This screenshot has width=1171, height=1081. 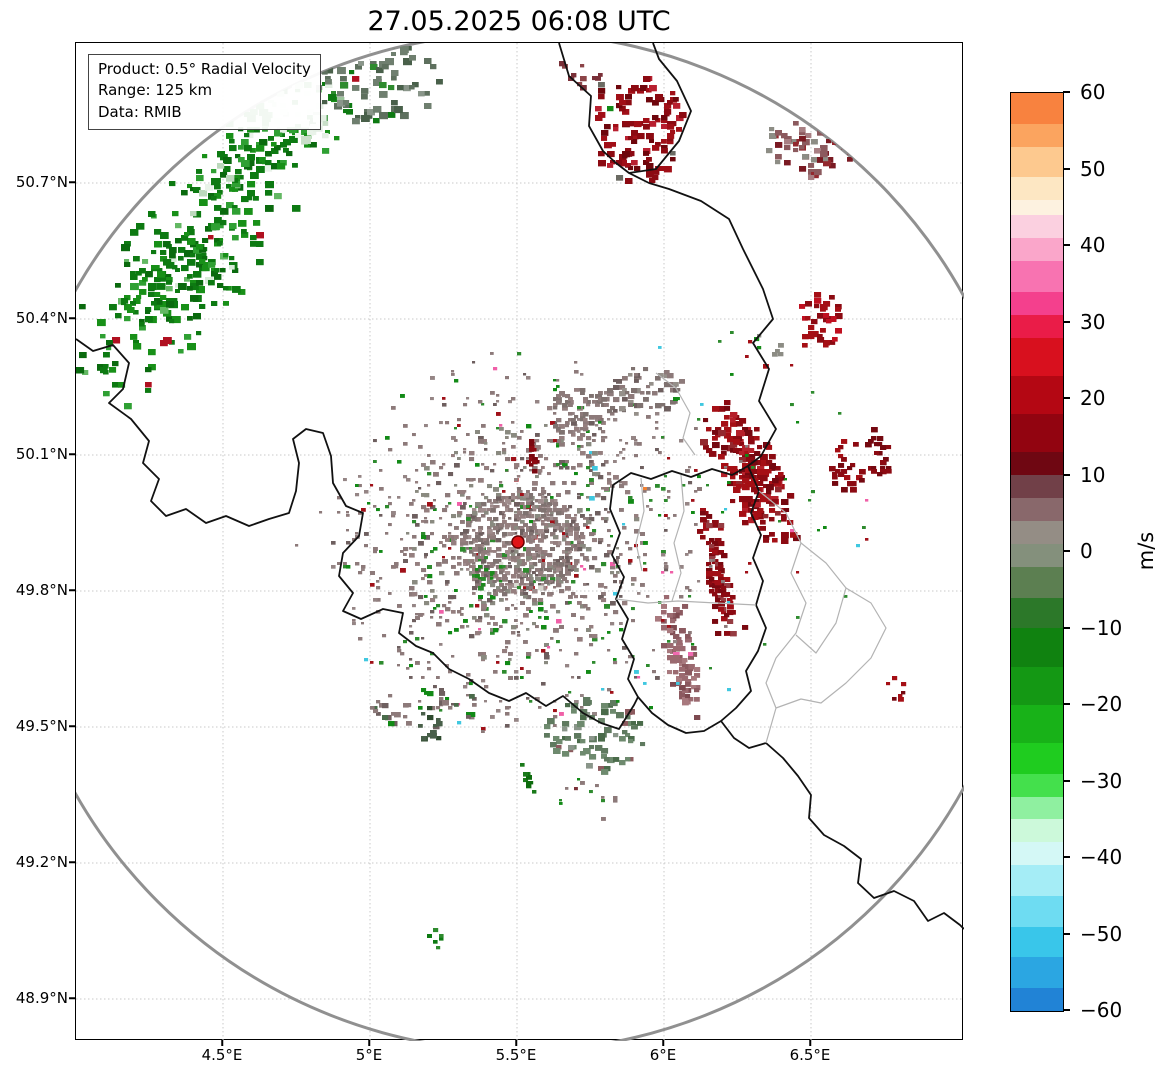 What do you see at coordinates (723, 572) in the screenshot?
I see `echo-cluster-lux-red-streak` at bounding box center [723, 572].